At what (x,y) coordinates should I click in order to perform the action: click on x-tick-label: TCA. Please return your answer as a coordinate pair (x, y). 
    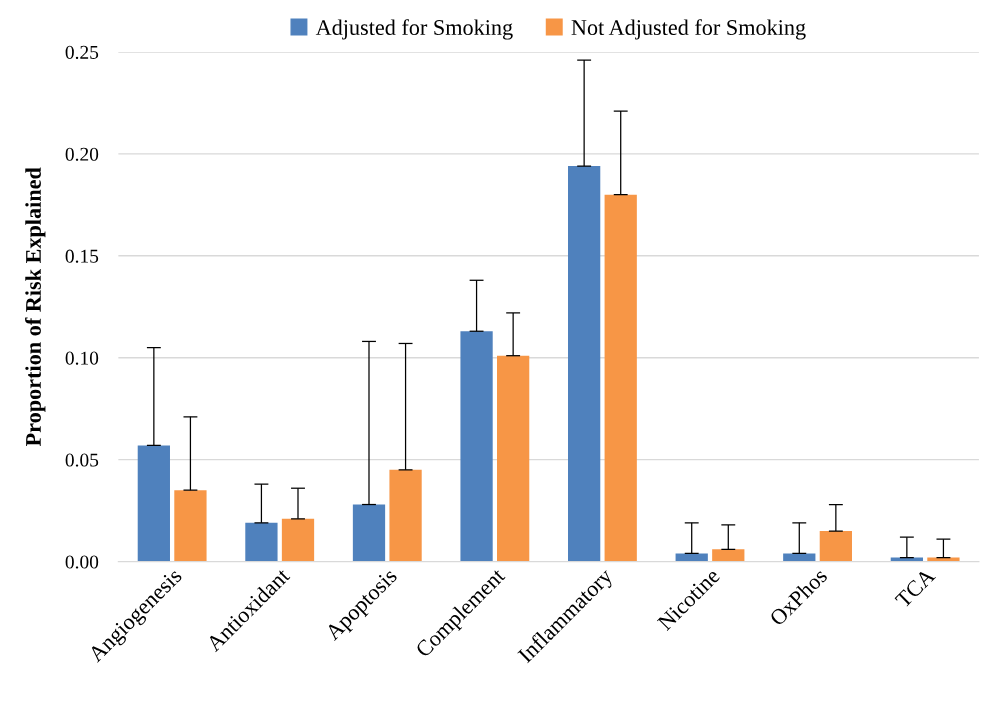
    Looking at the image, I should click on (915, 588).